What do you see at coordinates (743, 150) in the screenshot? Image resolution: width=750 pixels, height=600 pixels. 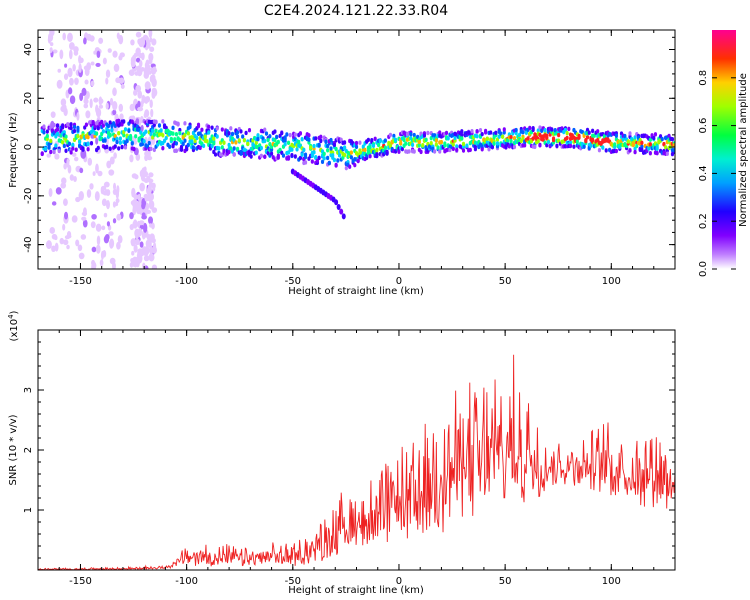 I see `colorbar-label: Normalized spectral amplitude` at bounding box center [743, 150].